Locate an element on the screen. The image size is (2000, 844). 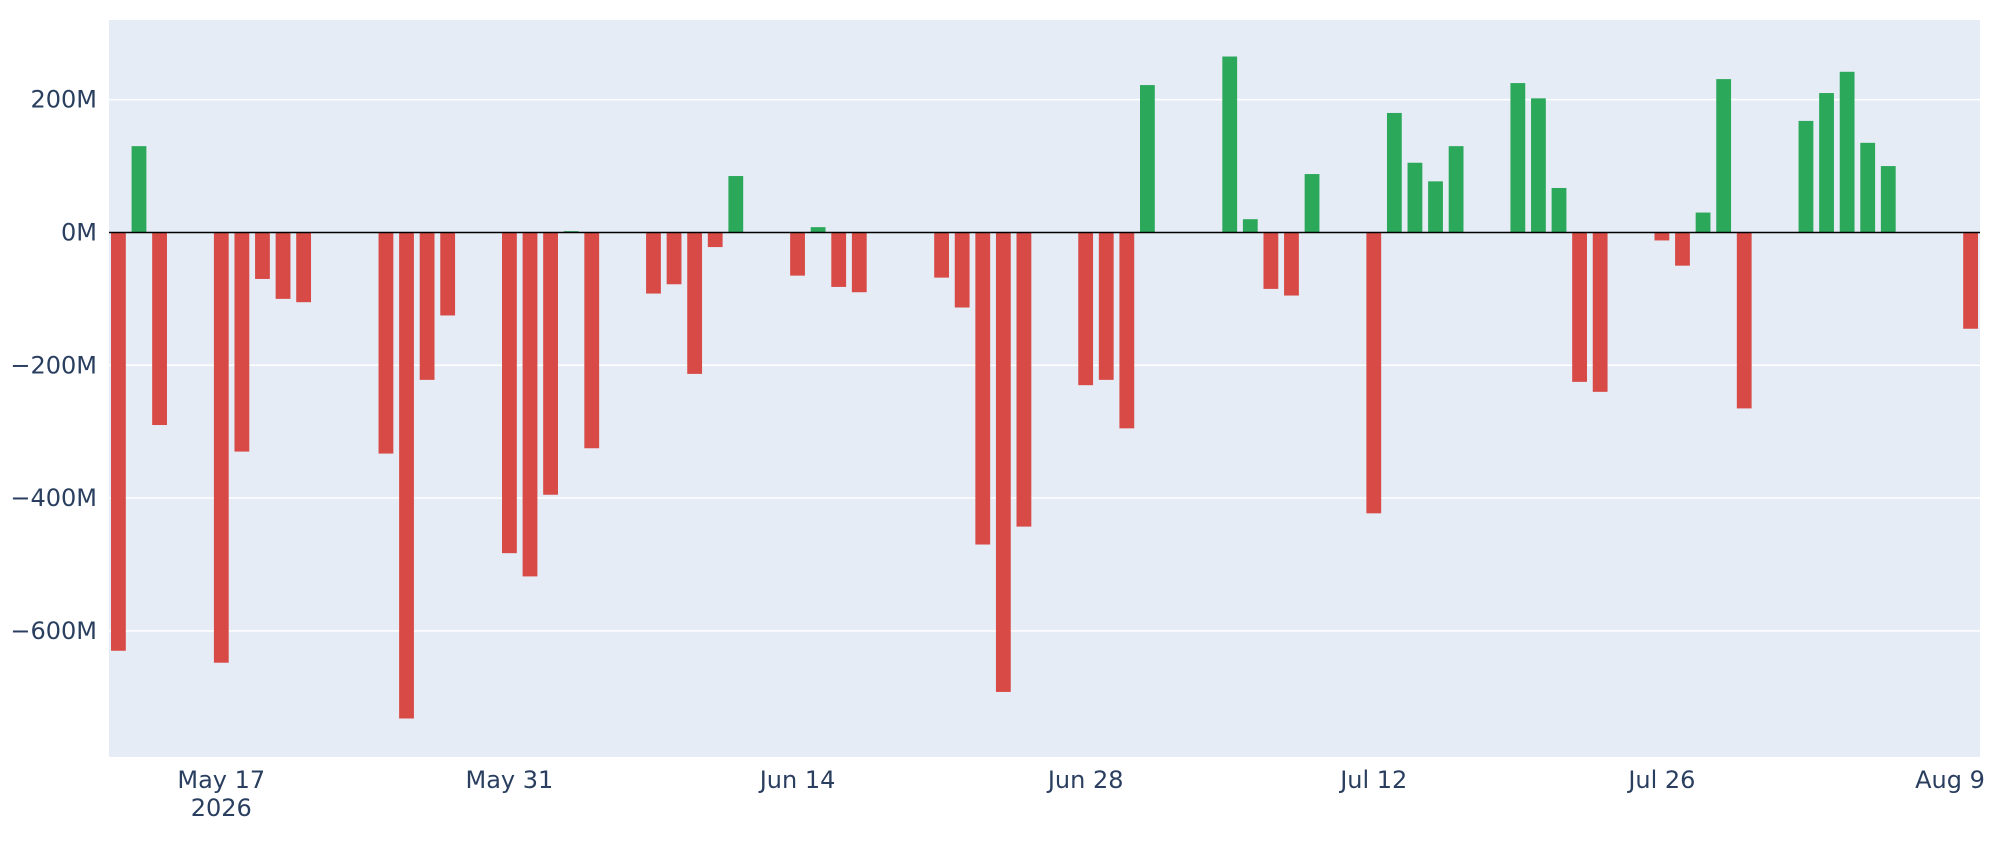
y-tick-label: −200M is located at coordinates (53, 365).